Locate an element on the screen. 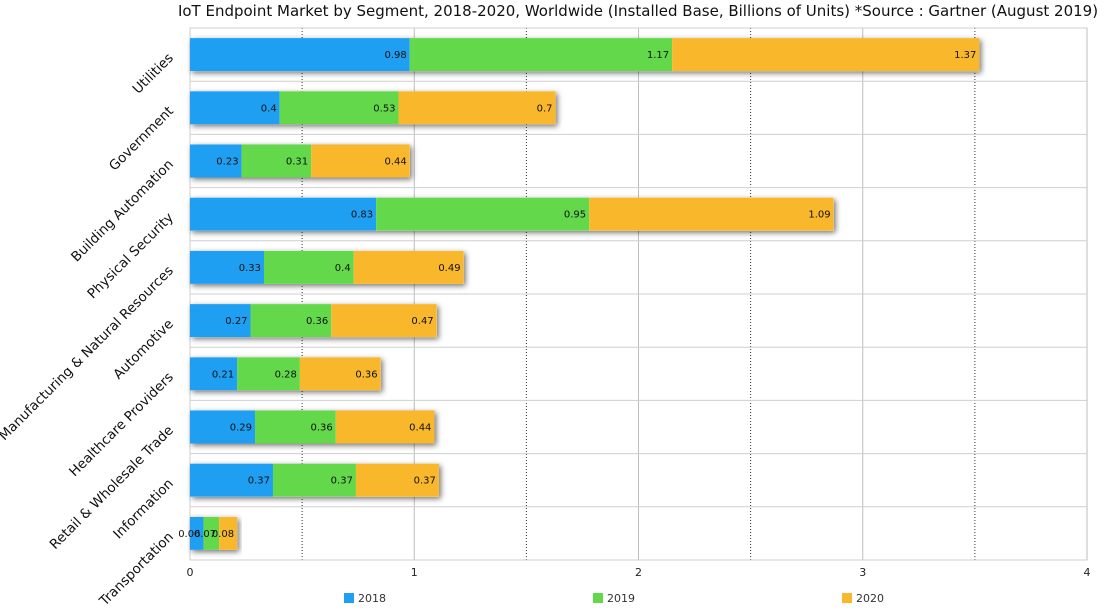  category-label: Utilities is located at coordinates (153, 73).